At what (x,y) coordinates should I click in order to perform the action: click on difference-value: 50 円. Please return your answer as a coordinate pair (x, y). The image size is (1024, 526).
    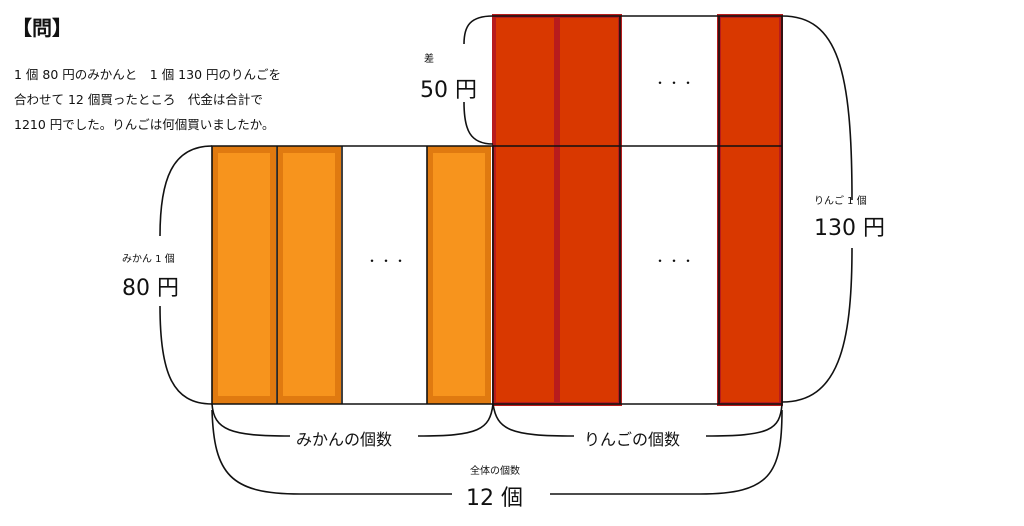
    Looking at the image, I should click on (448, 90).